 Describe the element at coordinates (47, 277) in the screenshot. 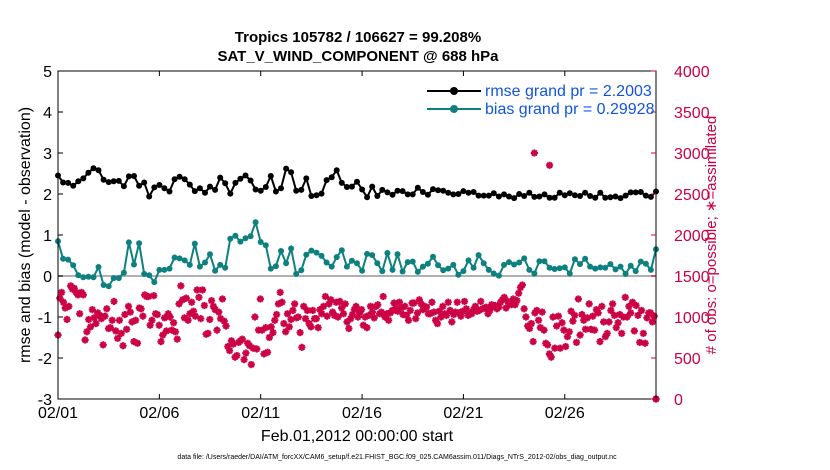

I see `y-tick-label: 0` at that location.